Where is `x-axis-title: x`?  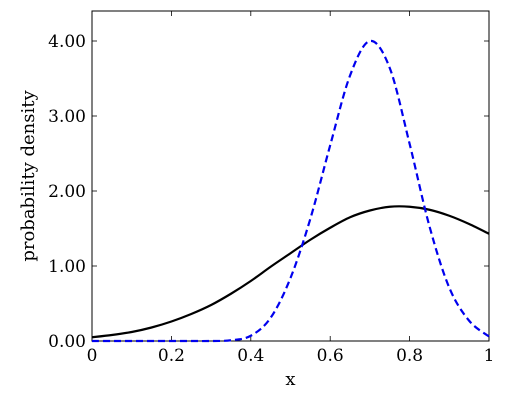
x-axis-title: x is located at coordinates (290, 379).